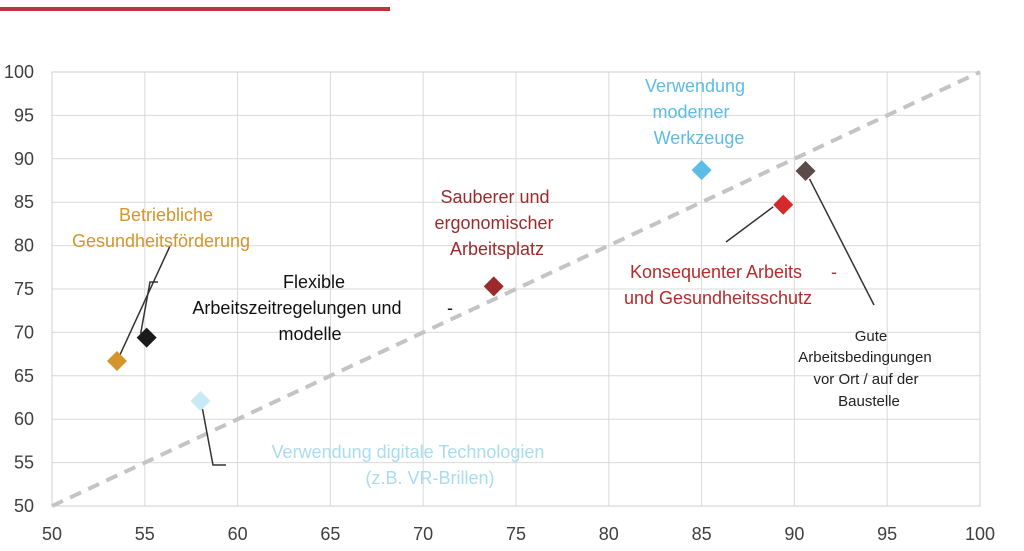  I want to click on x-tick-label: 75, so click(516, 534).